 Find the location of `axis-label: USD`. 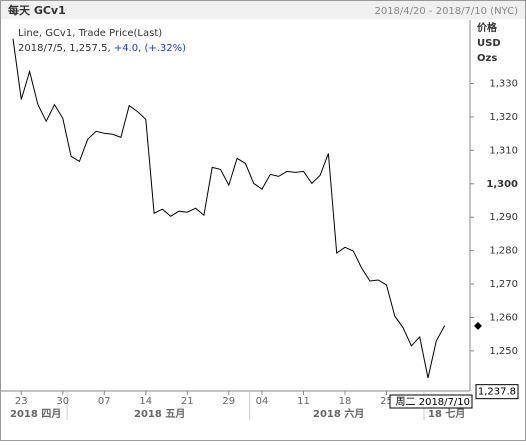

axis-label: USD is located at coordinates (489, 43).